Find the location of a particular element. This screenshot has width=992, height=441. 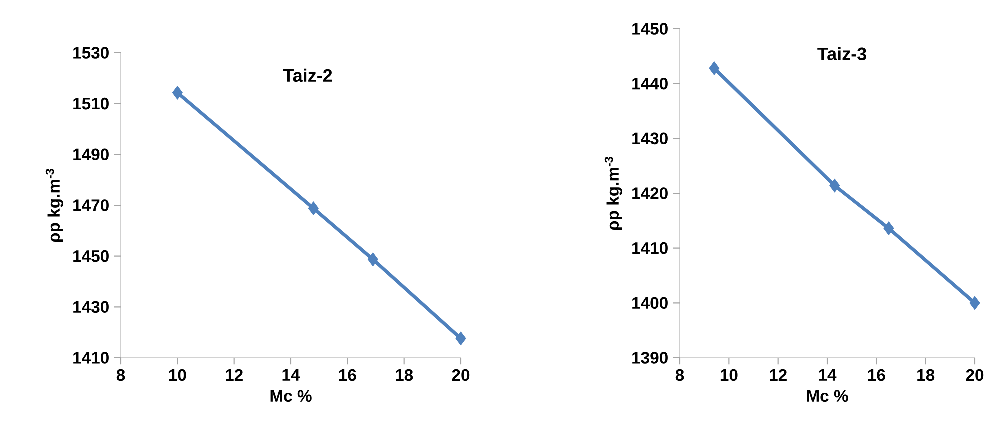

text: Taiz-3 is located at coordinates (842, 54).